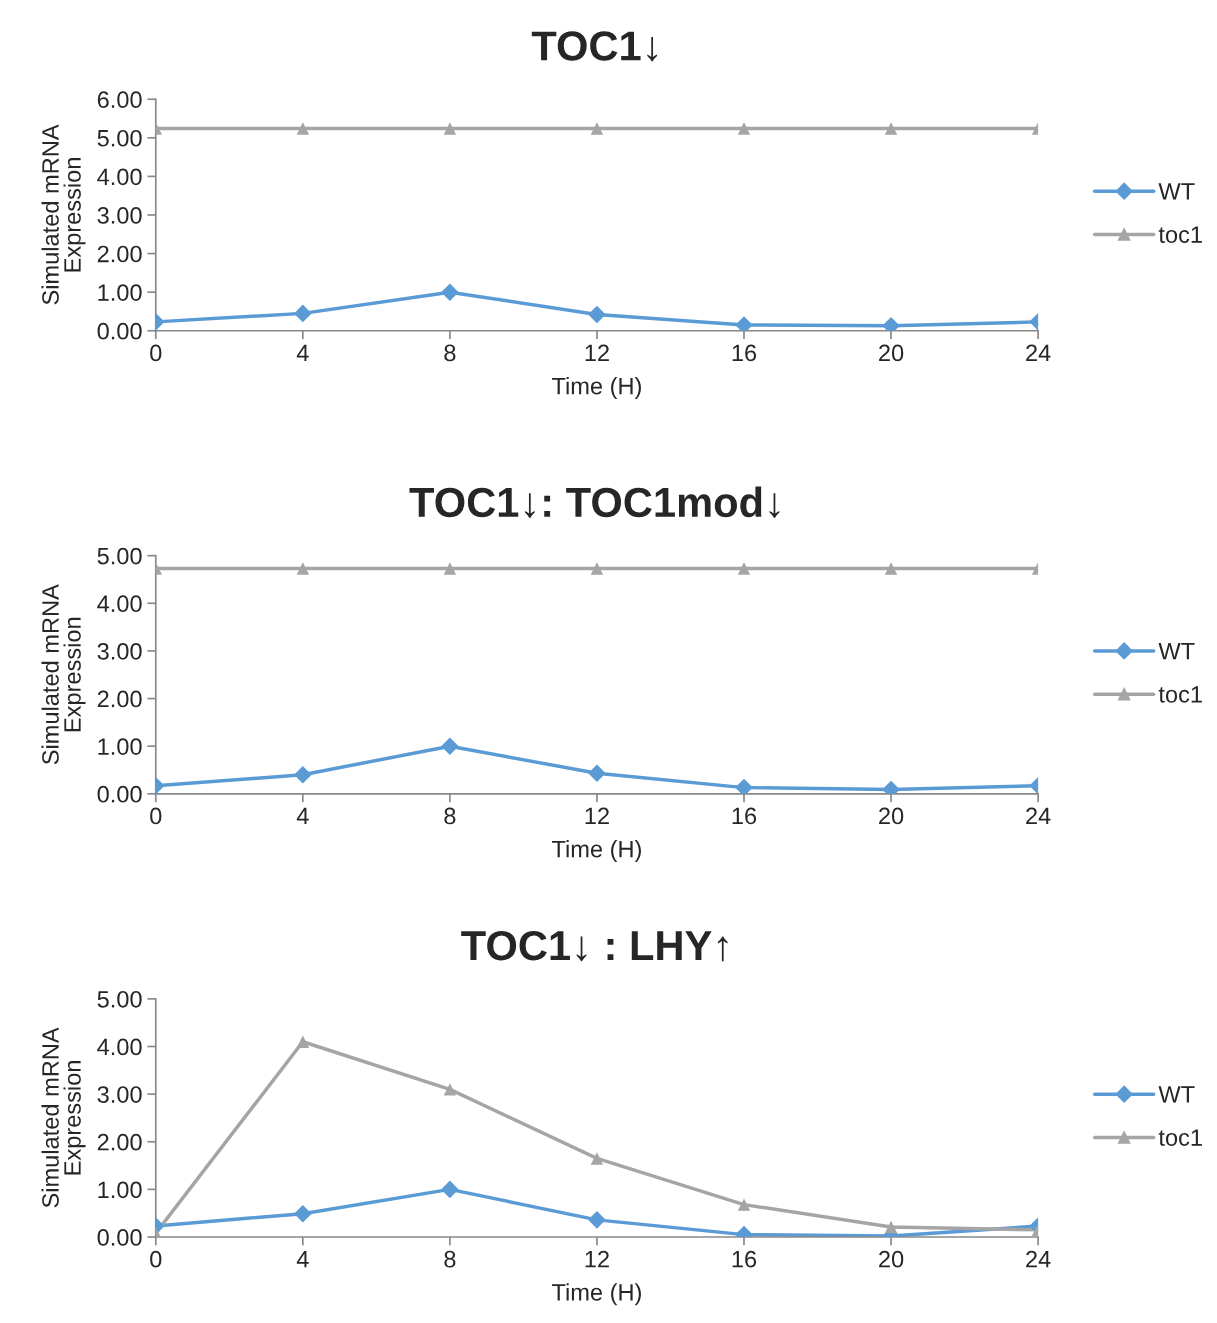 This screenshot has width=1217, height=1323. What do you see at coordinates (594, 46) in the screenshot?
I see `chart-title: TOC1↓` at bounding box center [594, 46].